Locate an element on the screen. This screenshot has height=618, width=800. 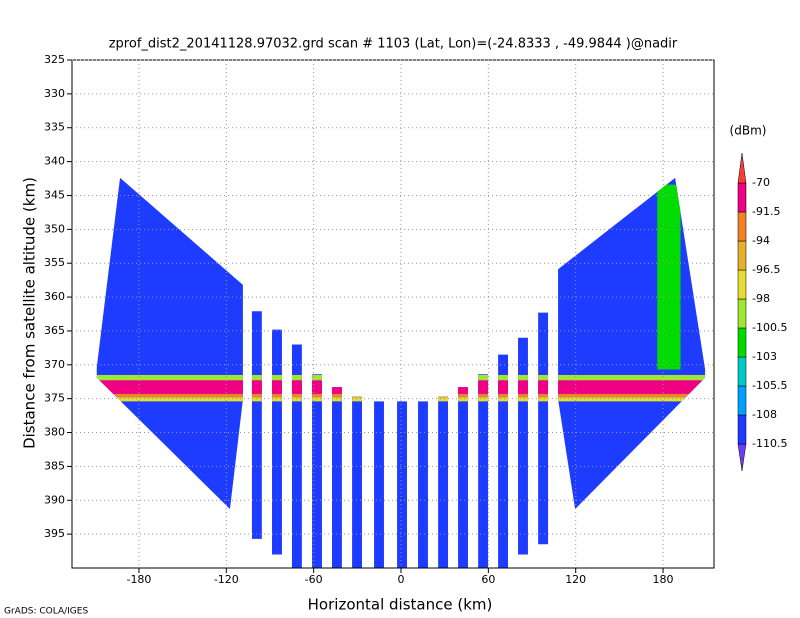
colorbar-high is located at coordinates (742, 168).